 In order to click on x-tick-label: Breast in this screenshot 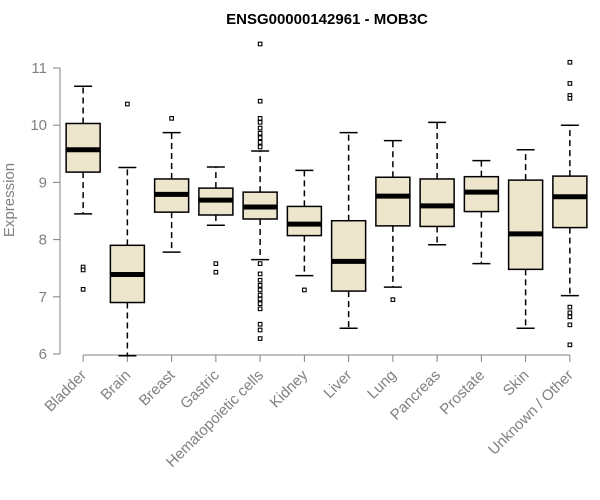, I will do `click(157, 387)`.